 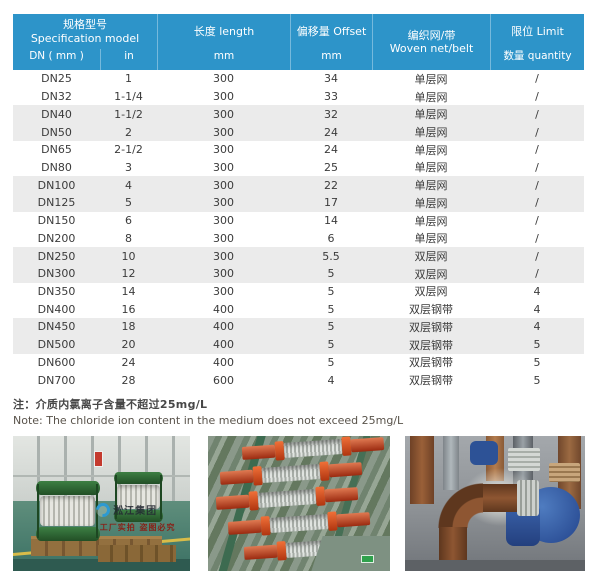 What do you see at coordinates (331, 380) in the screenshot?
I see `cell-offset: 4` at bounding box center [331, 380].